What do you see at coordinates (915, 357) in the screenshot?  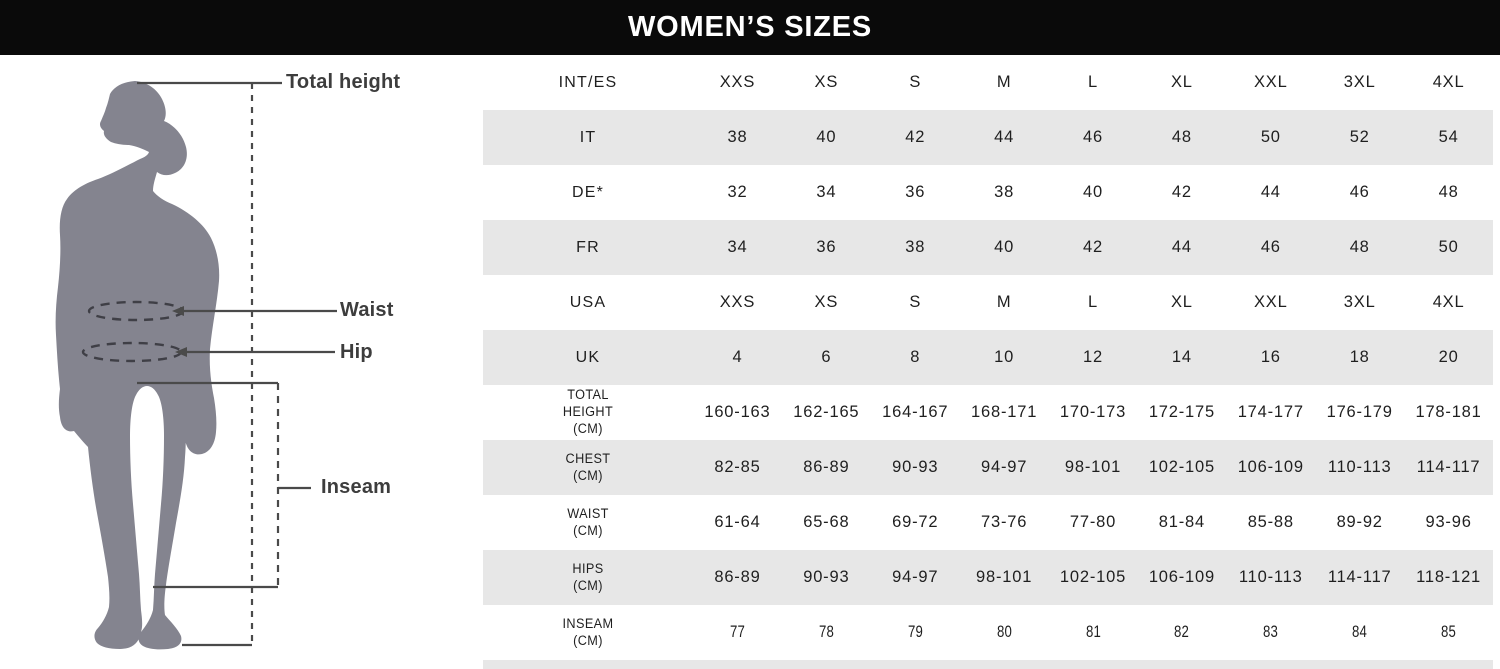 I see `size-cell: 8` at bounding box center [915, 357].